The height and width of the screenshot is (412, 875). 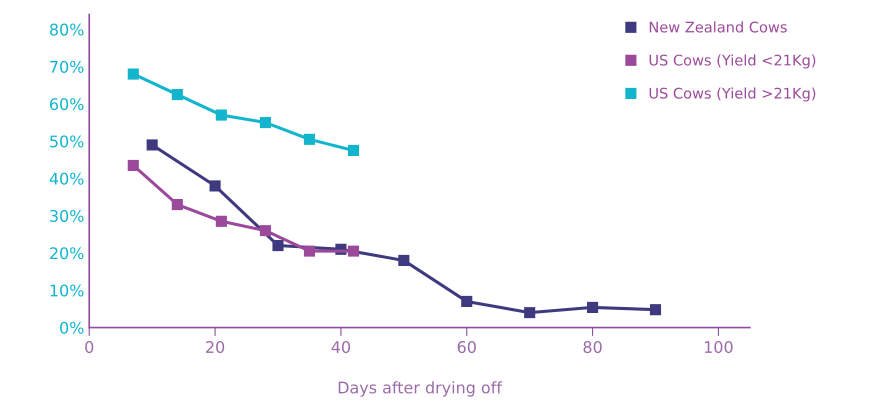 I want to click on legend-label: US Cows (Yield <21Kg), so click(x=733, y=61).